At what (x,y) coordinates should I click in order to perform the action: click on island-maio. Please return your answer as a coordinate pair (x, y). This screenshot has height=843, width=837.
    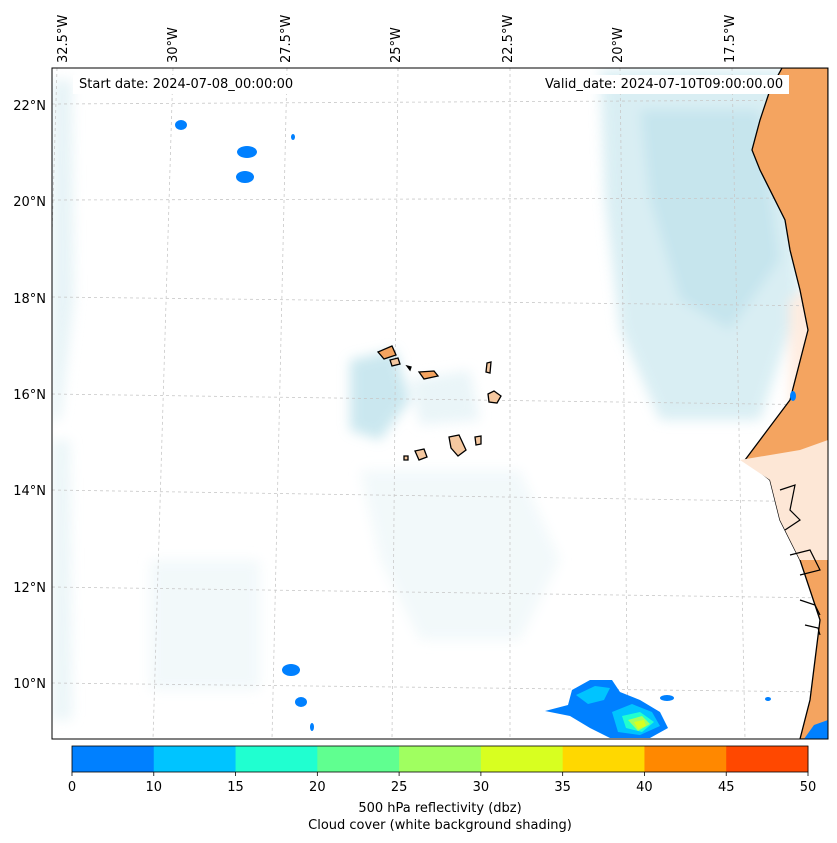
    Looking at the image, I should click on (478, 440).